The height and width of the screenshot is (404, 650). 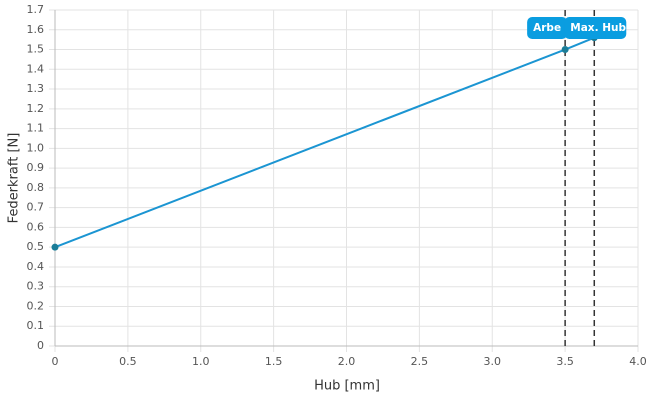 I want to click on y-tick-label: 1.7, so click(x=36, y=9).